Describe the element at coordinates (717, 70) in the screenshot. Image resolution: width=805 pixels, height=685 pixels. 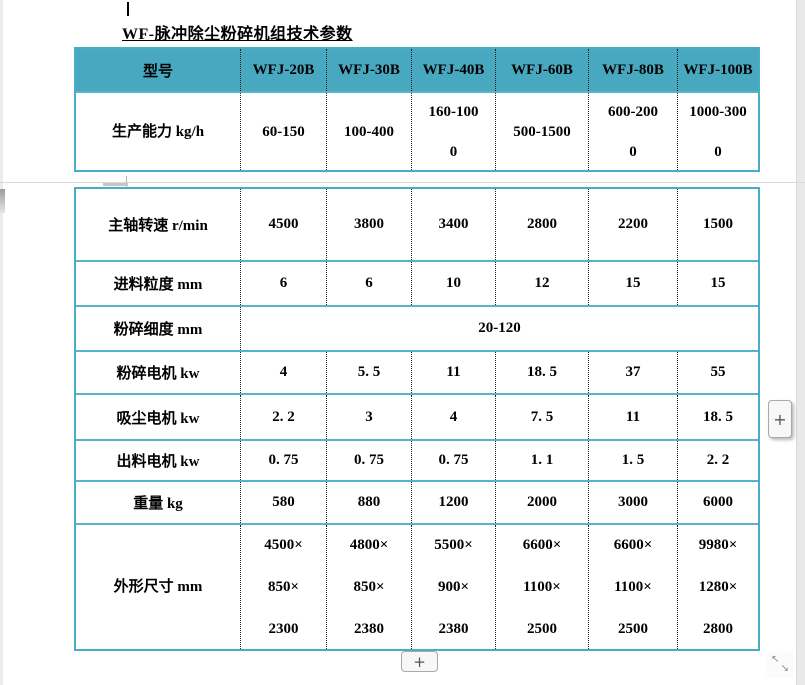
I see `header-cell-wfj100b: WFJ-100B` at that location.